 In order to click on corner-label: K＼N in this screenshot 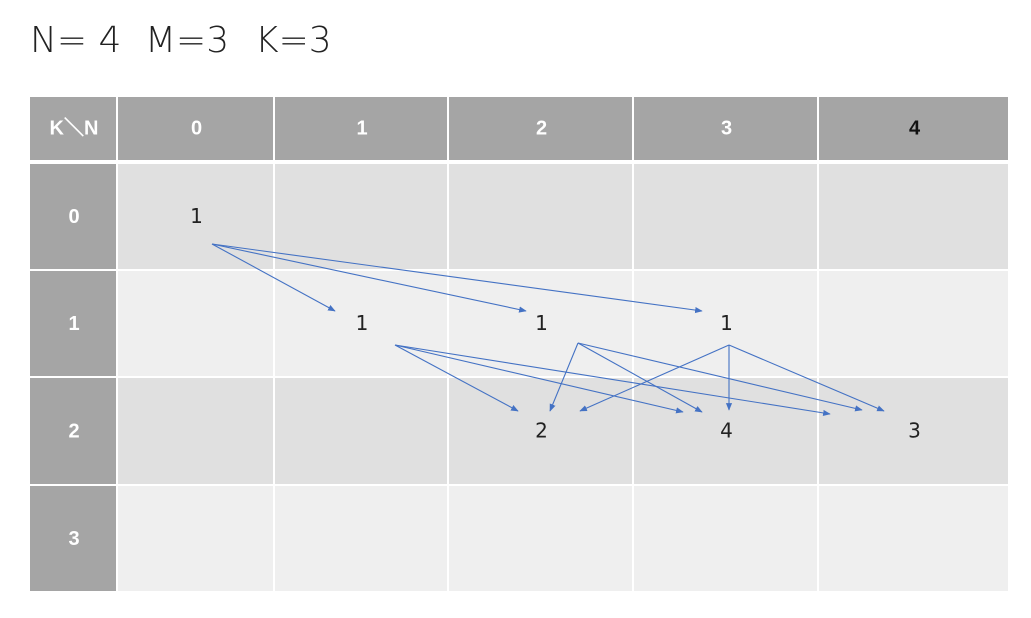, I will do `click(74, 127)`.